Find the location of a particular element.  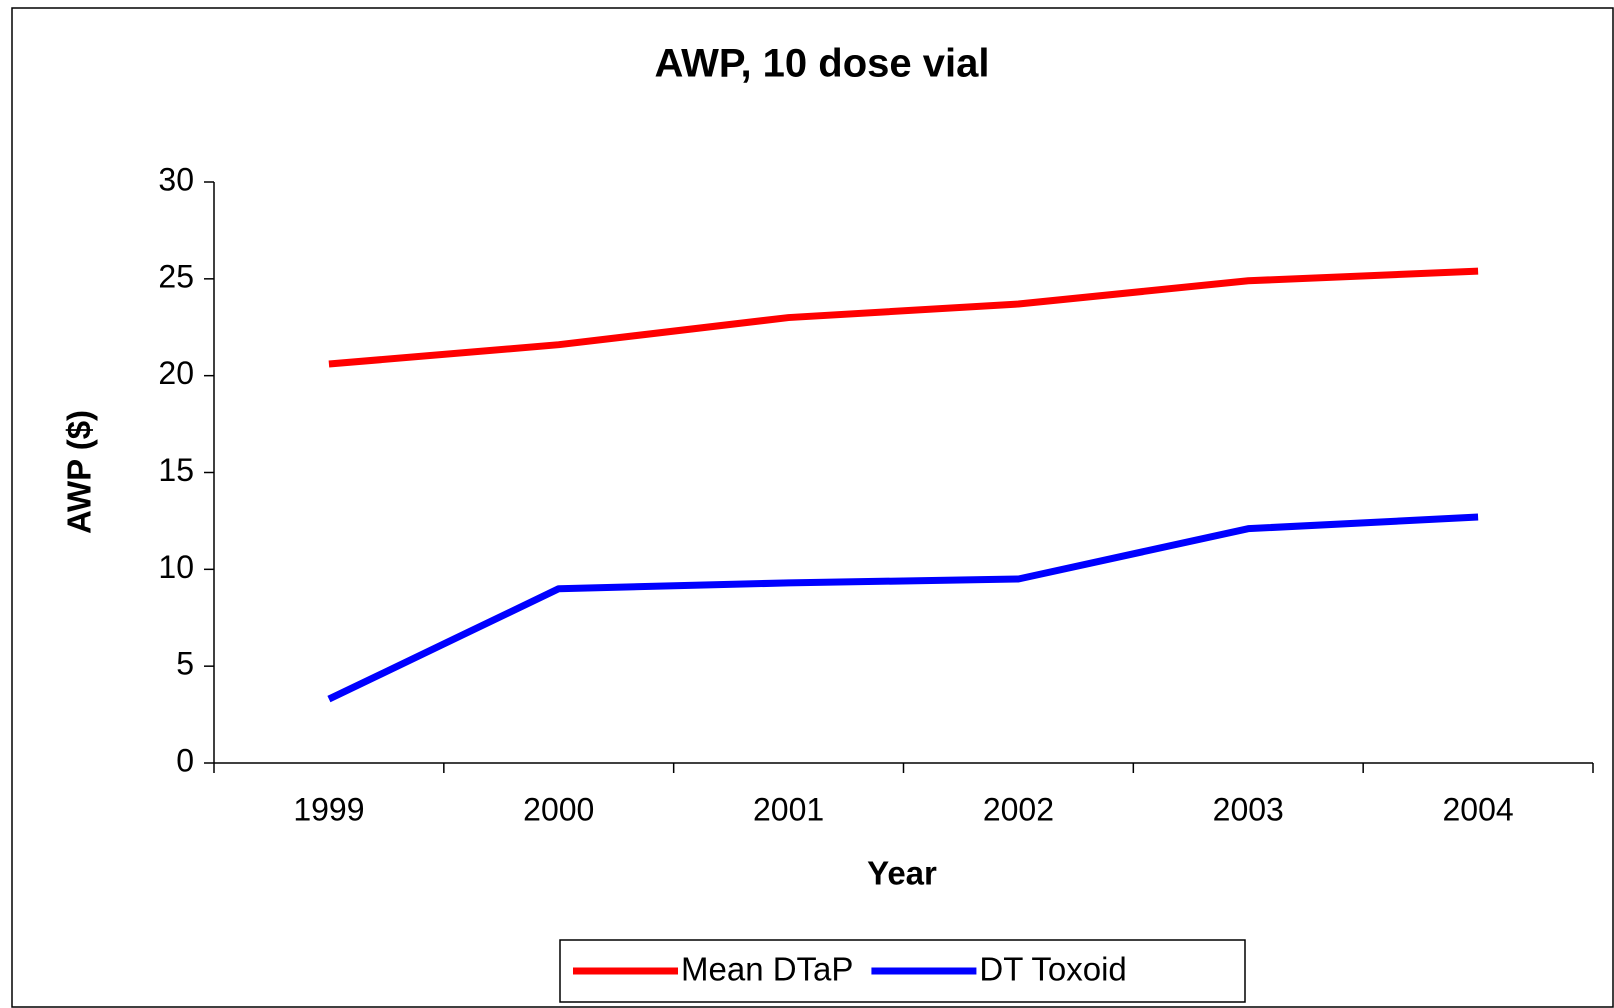

y-tick-label: 10 is located at coordinates (176, 567).